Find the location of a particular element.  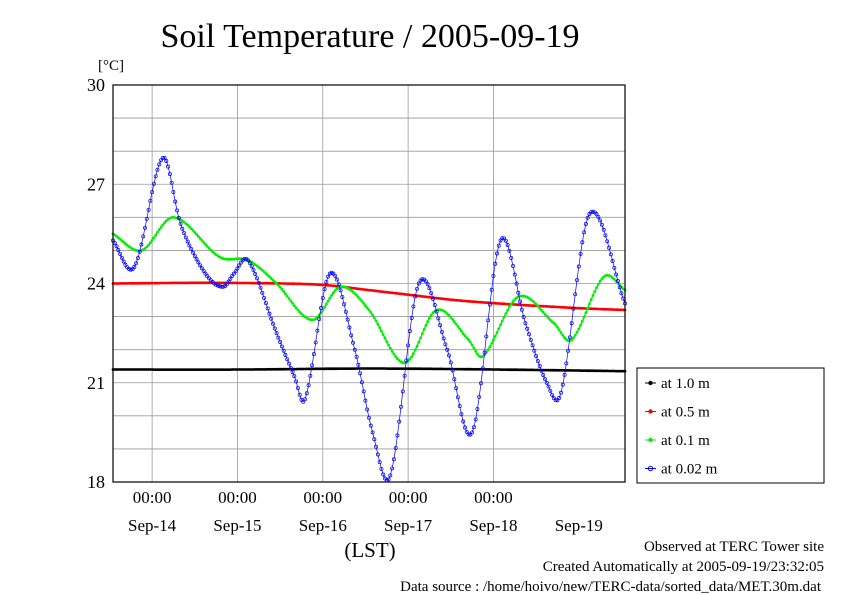

legend-label: at 1.0 m is located at coordinates (685, 384).